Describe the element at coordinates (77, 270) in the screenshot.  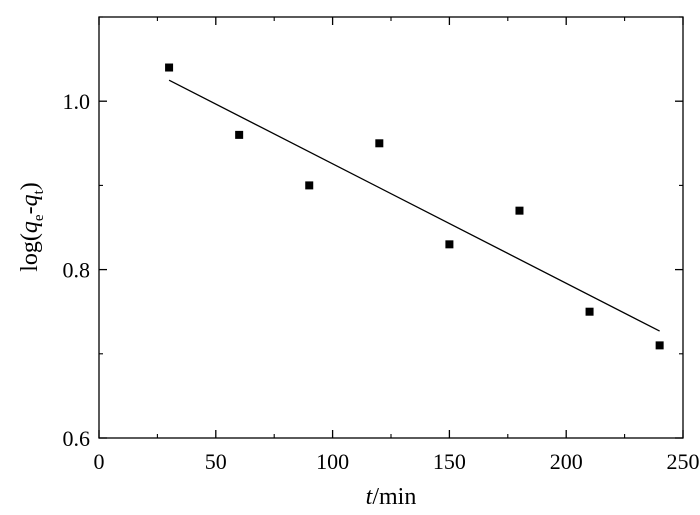
I see `y-tick-label: 0.8` at that location.